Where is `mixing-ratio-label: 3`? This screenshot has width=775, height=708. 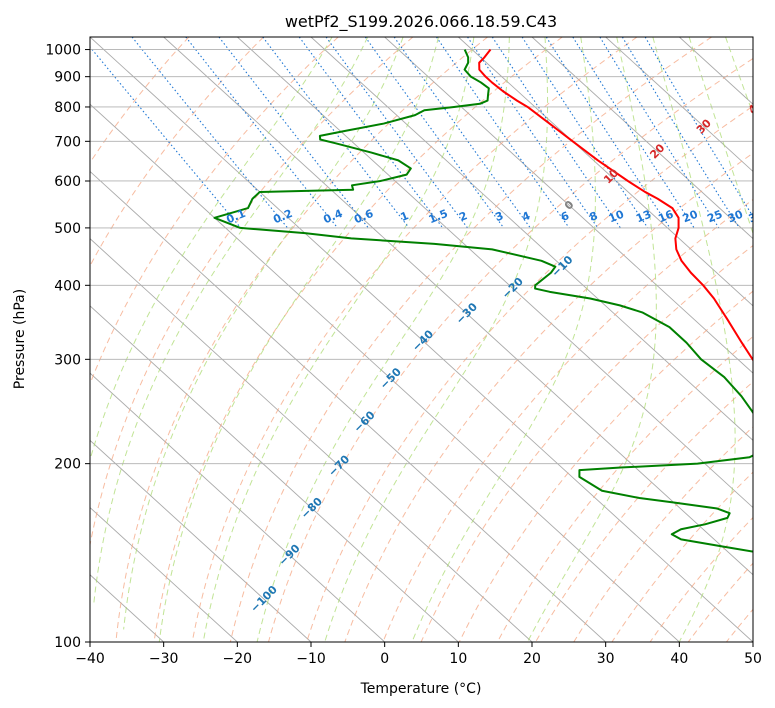
mixing-ratio-label: 3 is located at coordinates (499, 216).